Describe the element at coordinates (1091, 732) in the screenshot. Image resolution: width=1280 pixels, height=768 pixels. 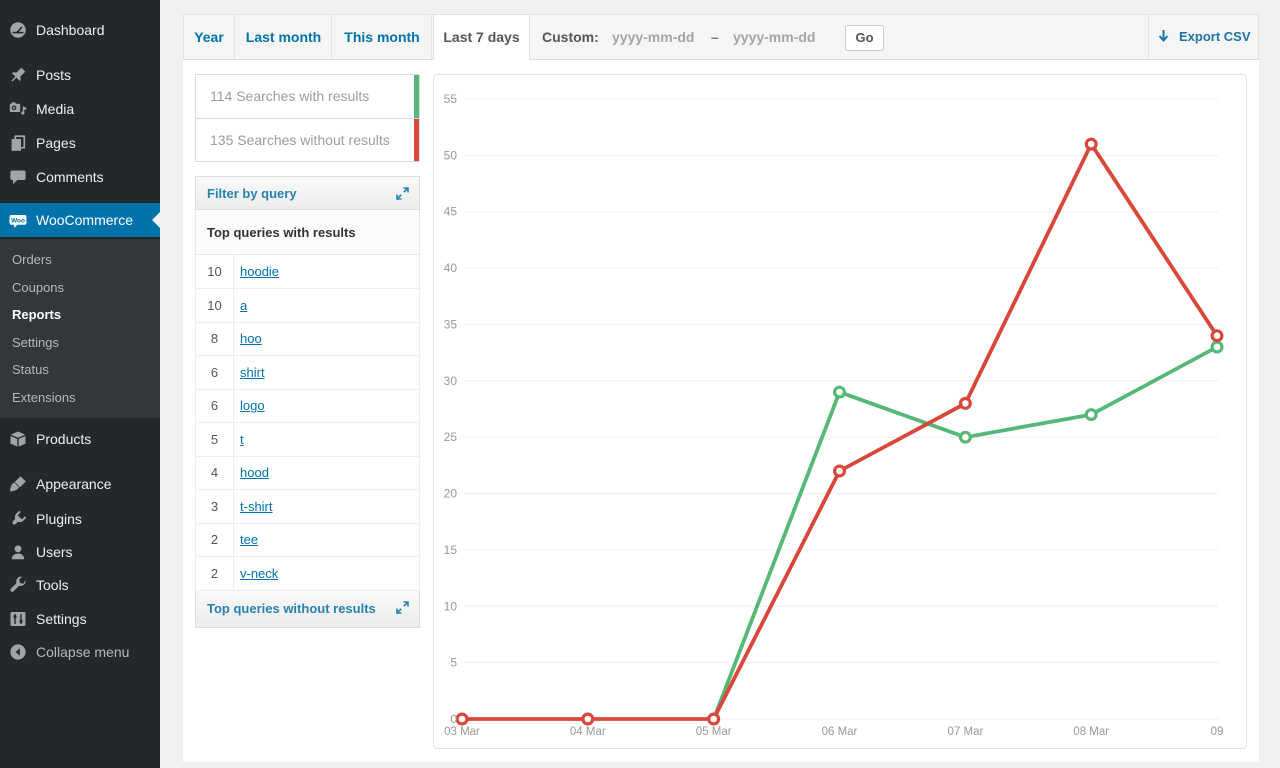
I see `svg-text: 08 Mar` at that location.